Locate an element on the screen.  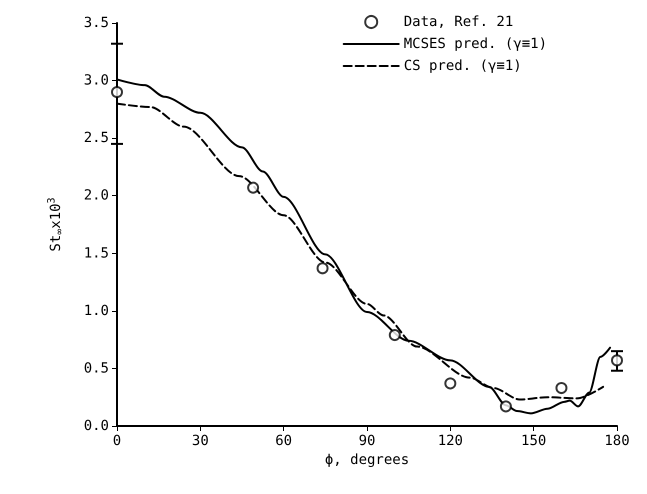
legend-label: Data, Ref. 21 is located at coordinates (459, 22).